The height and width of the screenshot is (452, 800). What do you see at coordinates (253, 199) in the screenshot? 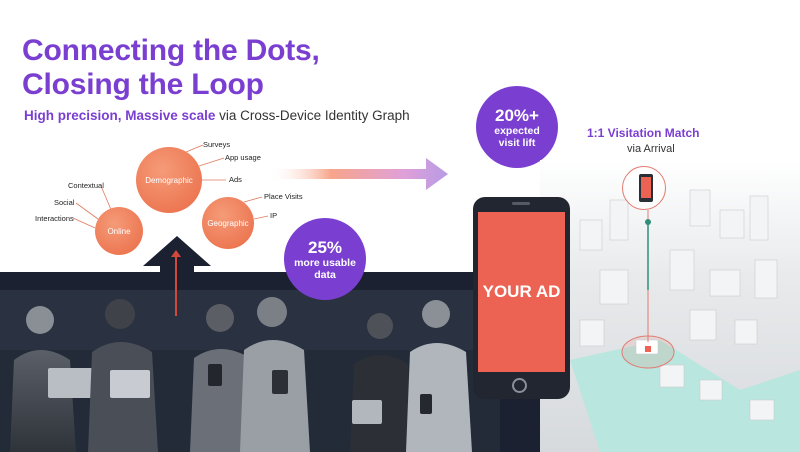
I see `connector-place-visits` at bounding box center [253, 199].